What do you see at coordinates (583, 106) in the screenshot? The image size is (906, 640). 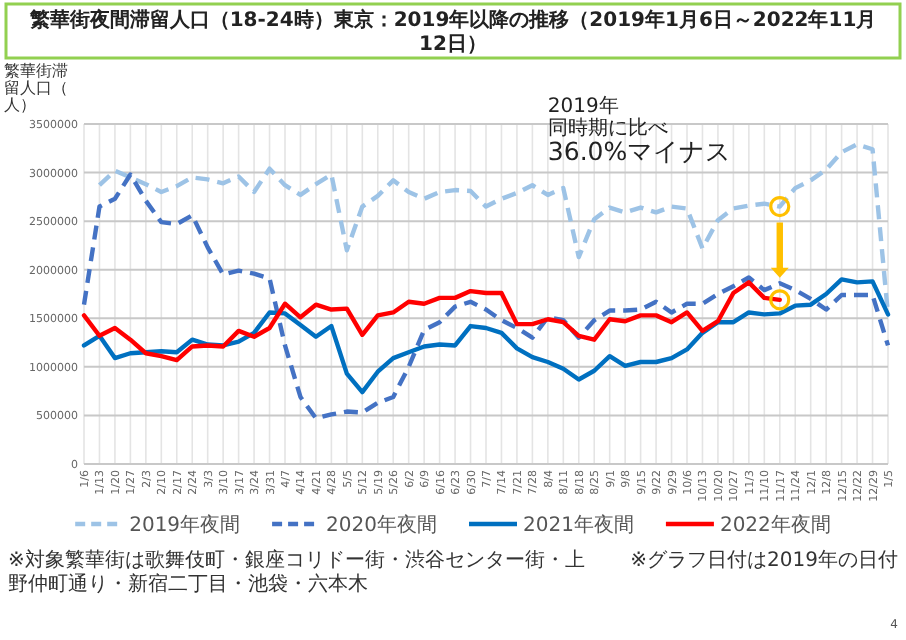 I see `text: 2019年` at bounding box center [583, 106].